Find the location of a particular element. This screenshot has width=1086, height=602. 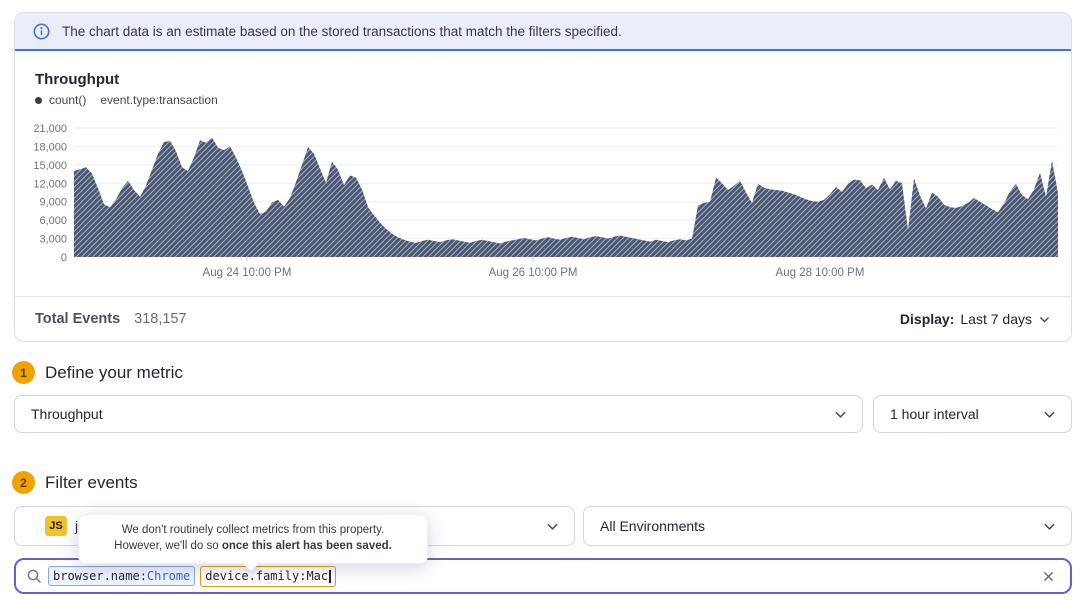

display-label: Display: is located at coordinates (927, 319).